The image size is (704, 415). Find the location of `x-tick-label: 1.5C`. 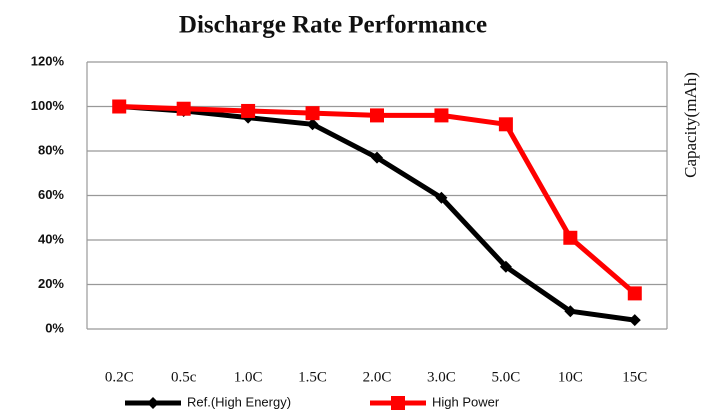

x-tick-label: 1.5C is located at coordinates (312, 377).